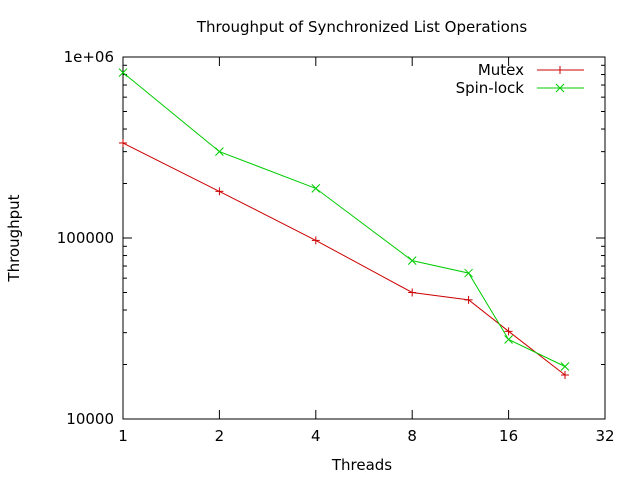 The height and width of the screenshot is (480, 640). I want to click on x-tick-label: 32, so click(604, 436).